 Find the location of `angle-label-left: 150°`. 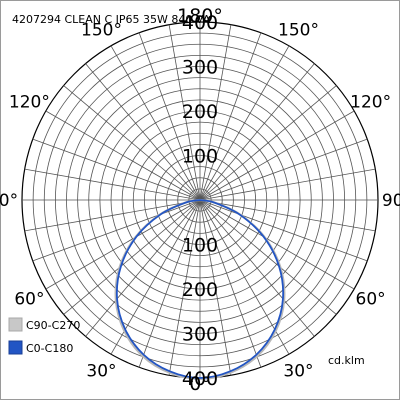

angle-label-left: 150° is located at coordinates (101, 30).